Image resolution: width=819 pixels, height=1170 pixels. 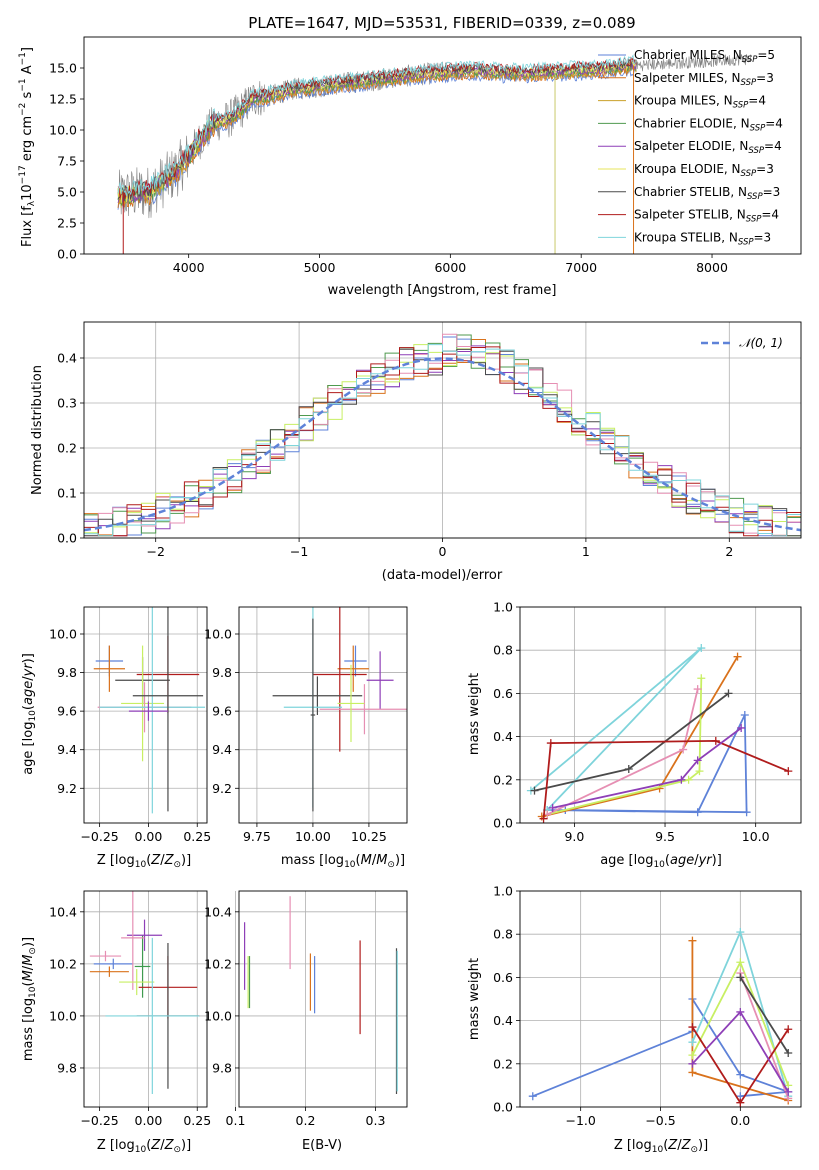 I want to click on y-tick-label: 12.5, so click(x=63, y=99).